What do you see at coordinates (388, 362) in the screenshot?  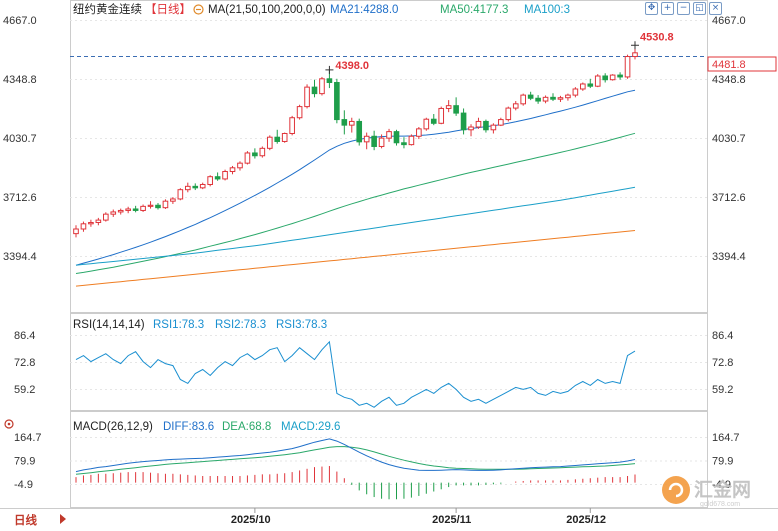 I see `rsi-gridlines` at bounding box center [388, 362].